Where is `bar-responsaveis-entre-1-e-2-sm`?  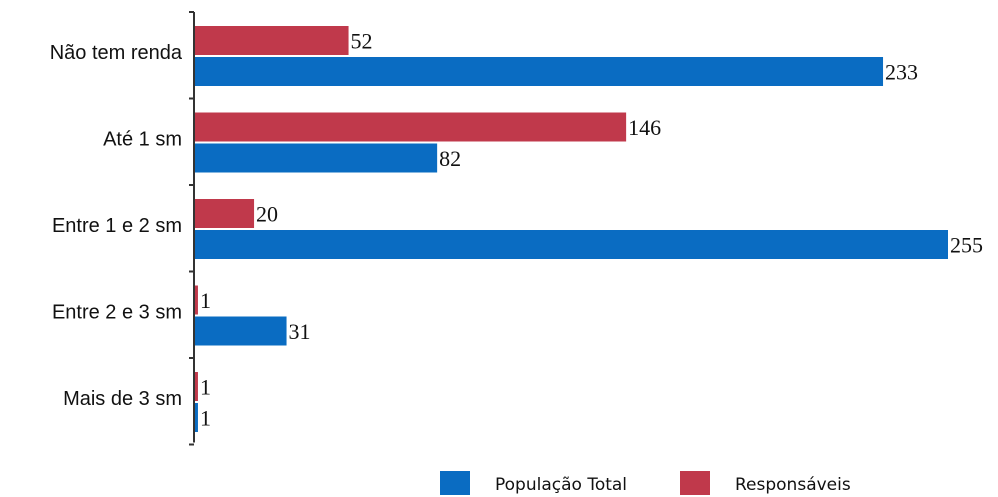 bar-responsaveis-entre-1-e-2-sm is located at coordinates (225, 213).